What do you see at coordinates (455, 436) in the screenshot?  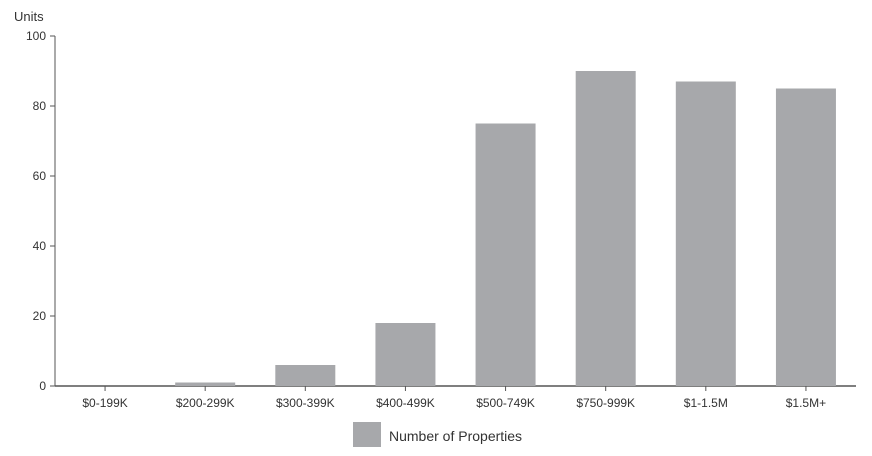 I see `legend-label: Number of Properties` at bounding box center [455, 436].